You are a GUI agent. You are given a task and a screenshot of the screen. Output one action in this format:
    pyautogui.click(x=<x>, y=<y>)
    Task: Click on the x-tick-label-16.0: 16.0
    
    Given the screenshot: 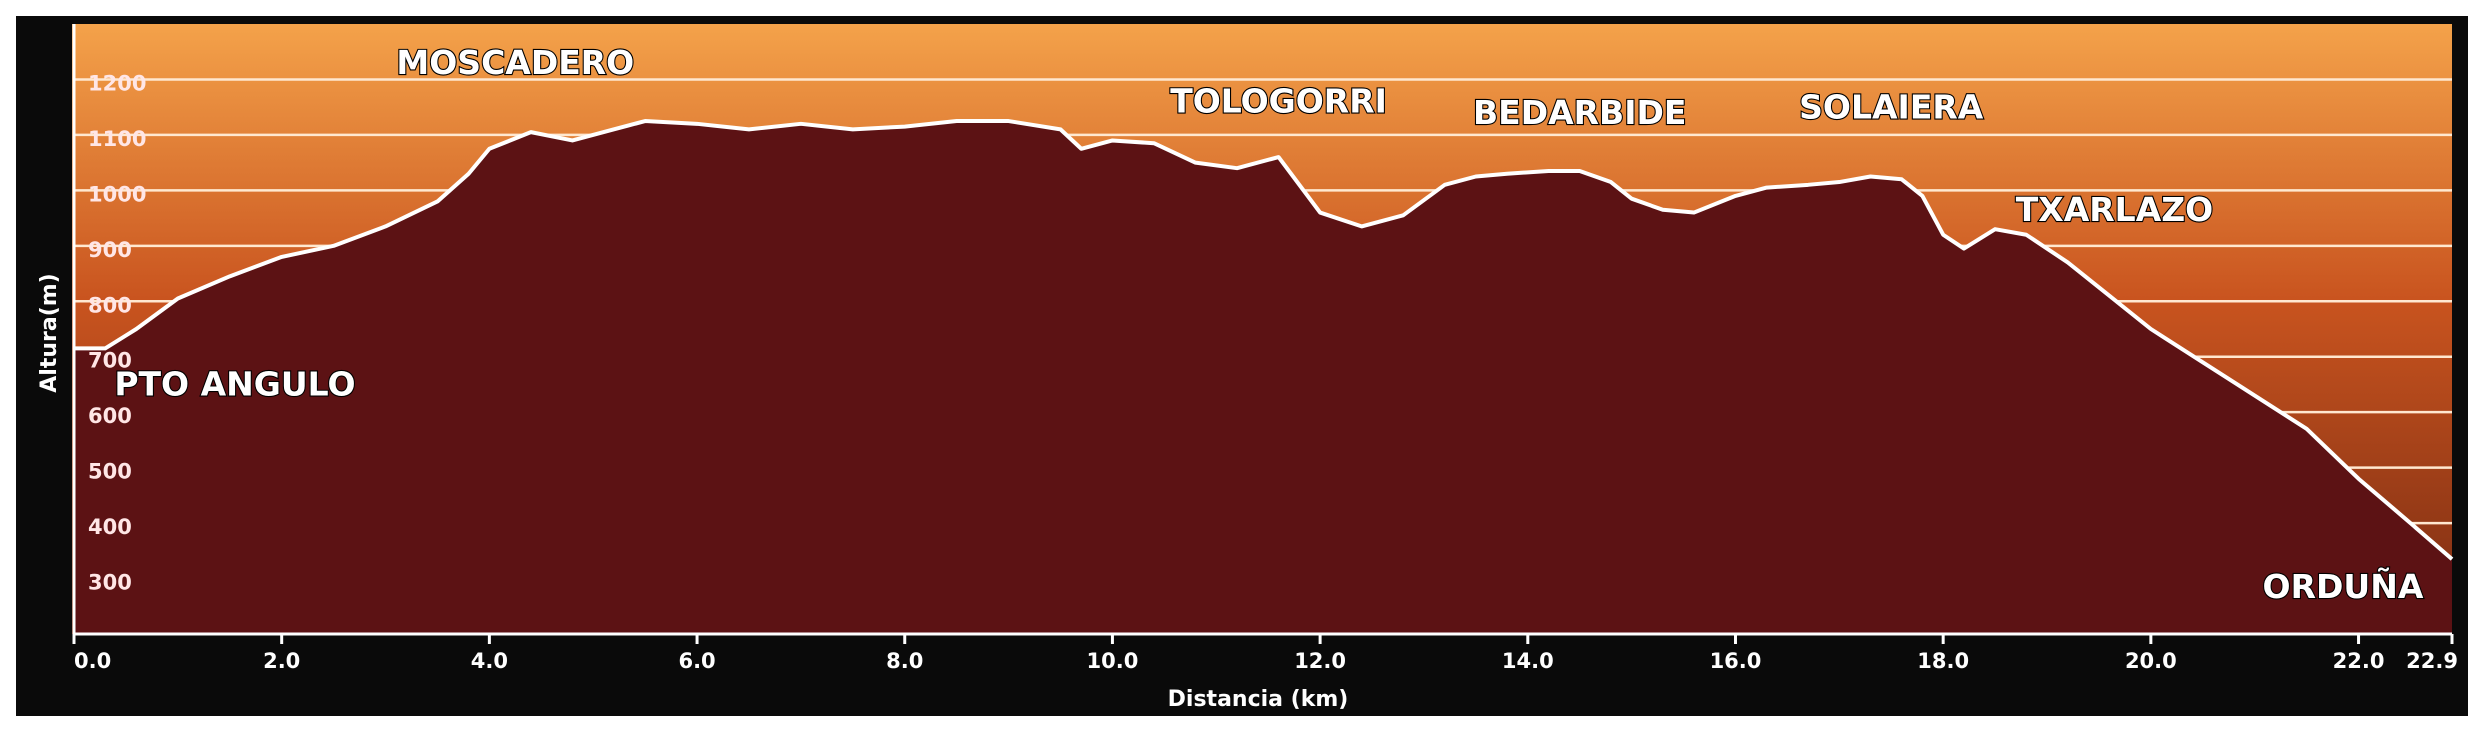 What is the action you would take?
    pyautogui.click(x=1736, y=661)
    